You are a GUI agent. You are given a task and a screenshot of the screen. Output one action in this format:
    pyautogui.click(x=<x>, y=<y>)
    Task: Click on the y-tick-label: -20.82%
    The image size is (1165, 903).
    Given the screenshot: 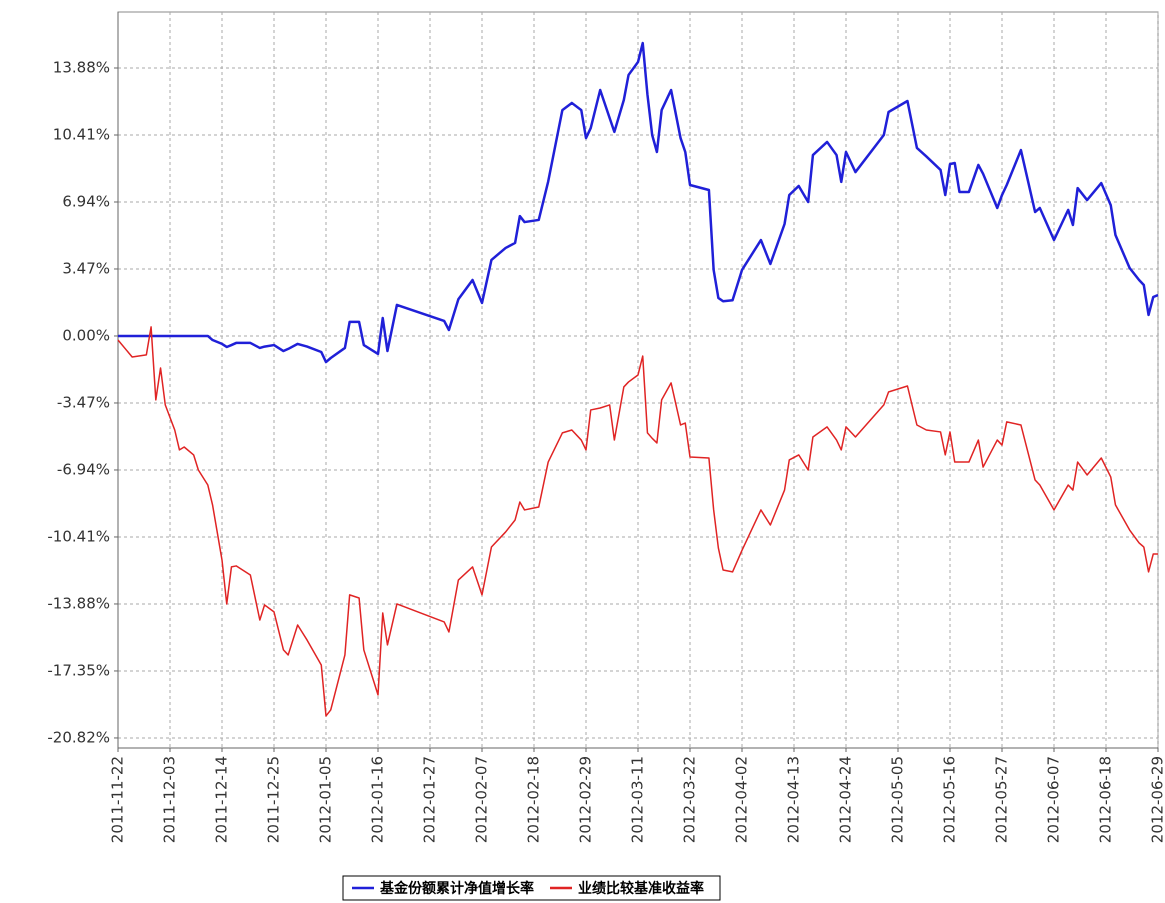 What is the action you would take?
    pyautogui.click(x=78, y=737)
    